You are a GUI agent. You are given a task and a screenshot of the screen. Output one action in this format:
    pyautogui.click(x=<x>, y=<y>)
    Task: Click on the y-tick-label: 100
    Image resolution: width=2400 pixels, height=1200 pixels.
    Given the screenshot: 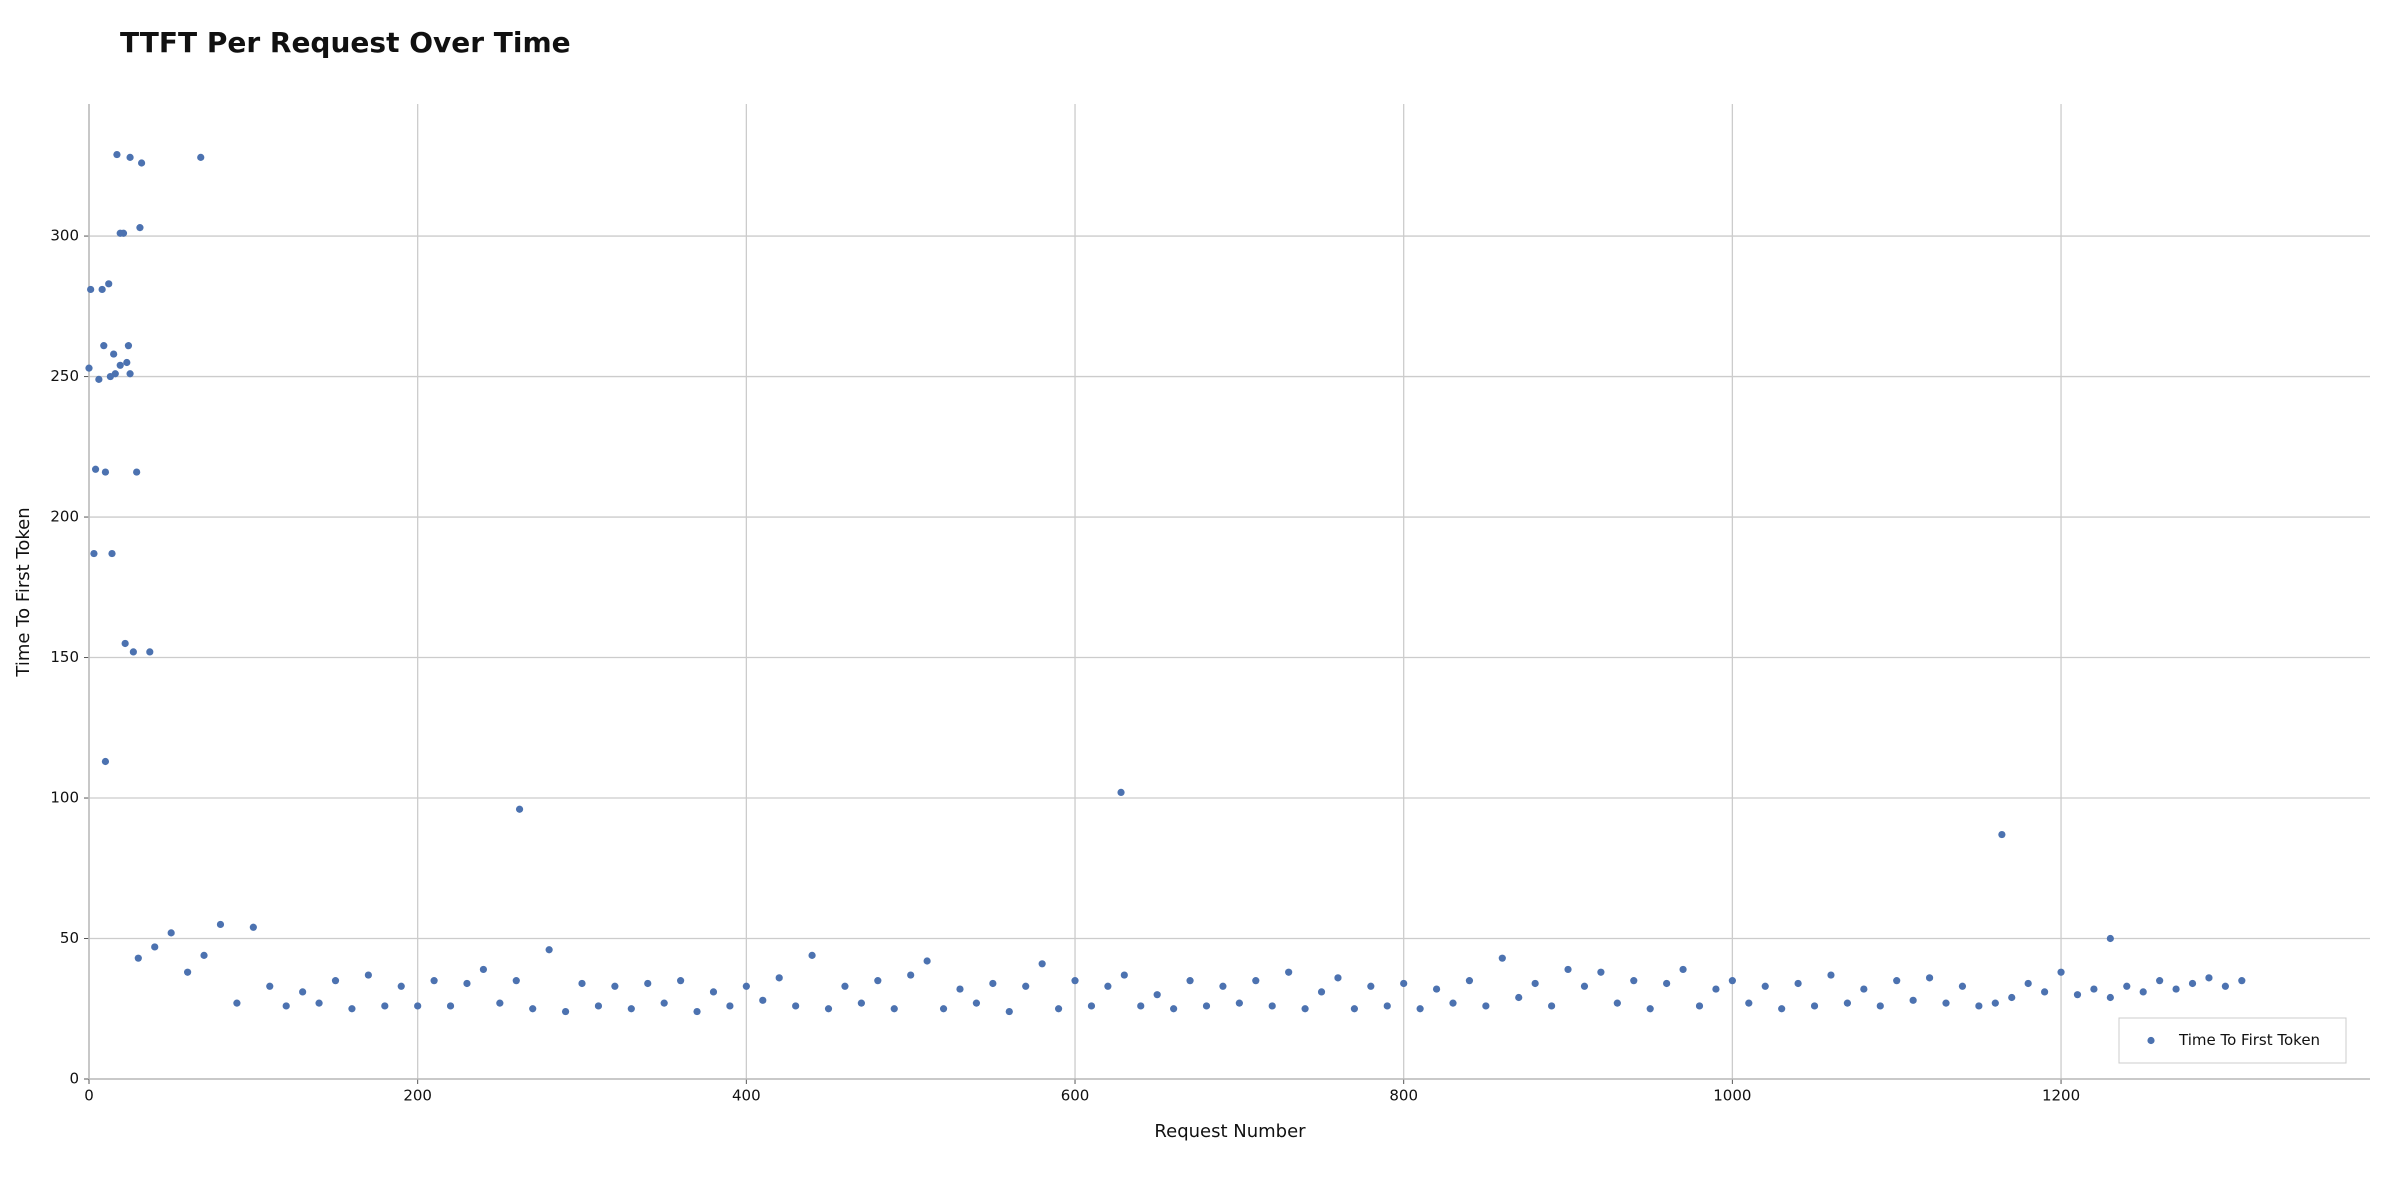 What is the action you would take?
    pyautogui.click(x=64, y=798)
    